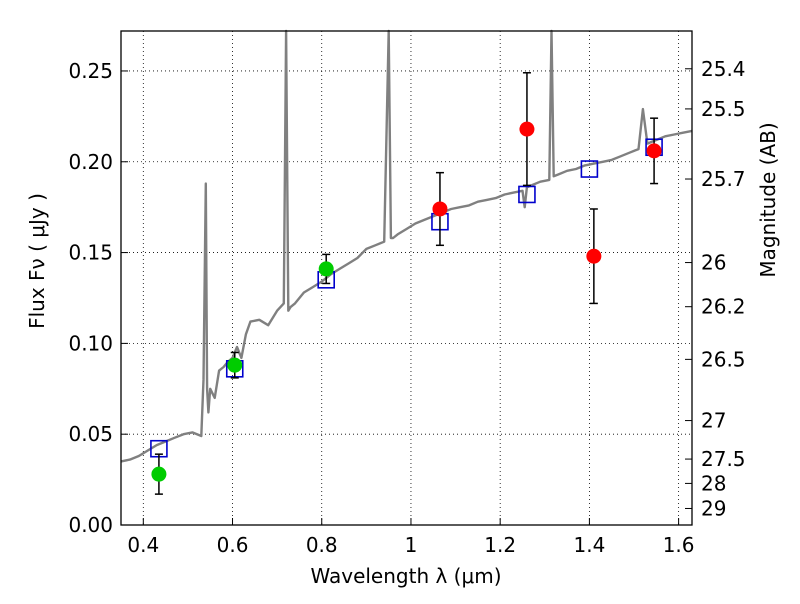  I want to click on right-tick-label: 25.5, so click(723, 109).